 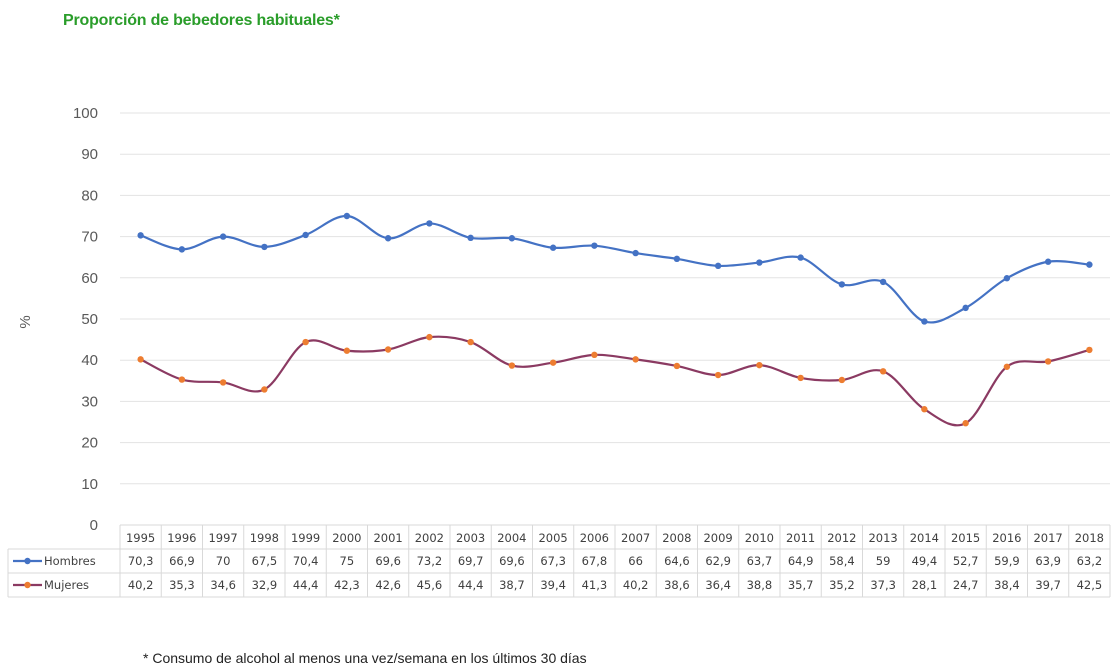 I want to click on data-label: 36,4, so click(x=718, y=585).